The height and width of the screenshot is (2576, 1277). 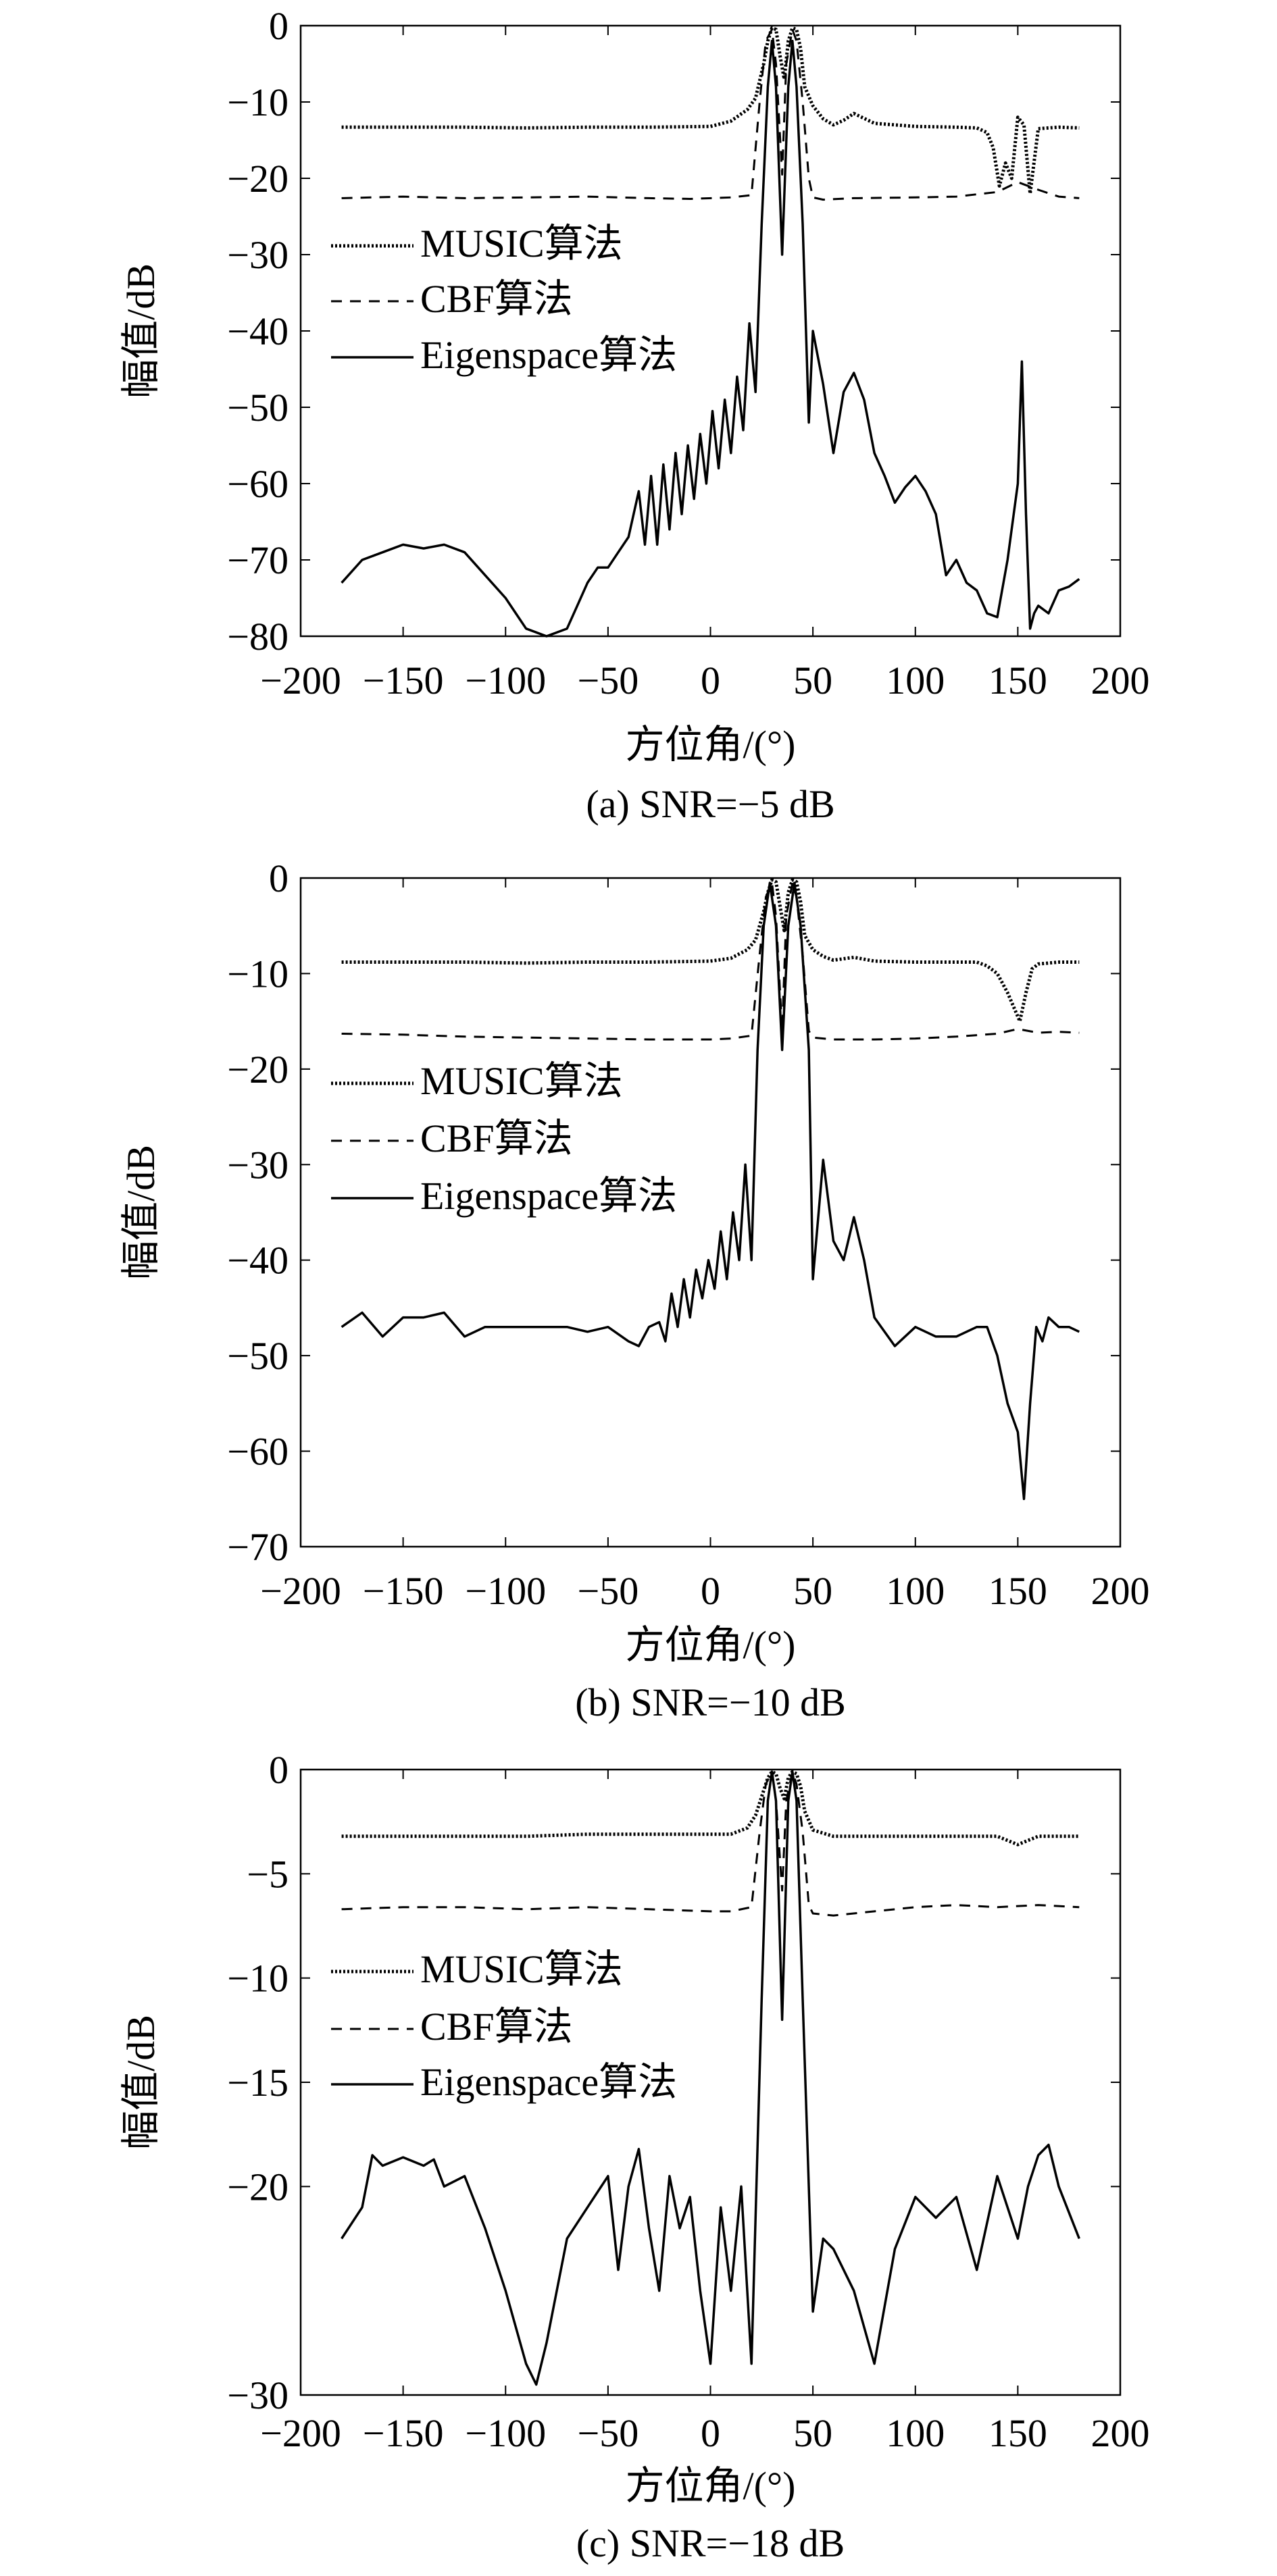 What do you see at coordinates (258, 637) in the screenshot?
I see `y-tick-label: −80` at bounding box center [258, 637].